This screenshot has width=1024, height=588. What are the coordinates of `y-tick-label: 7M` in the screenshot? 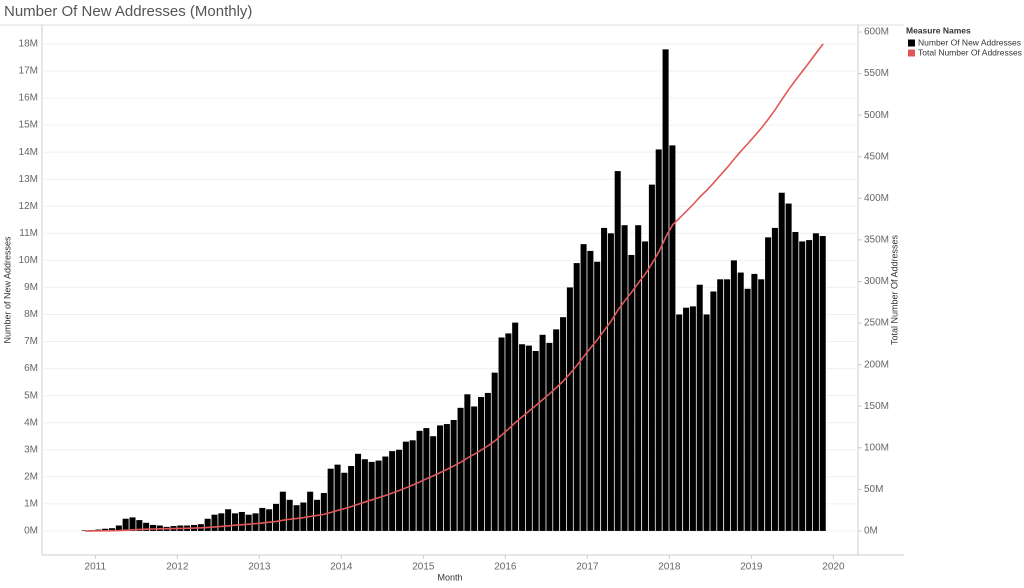 It's located at (31, 341).